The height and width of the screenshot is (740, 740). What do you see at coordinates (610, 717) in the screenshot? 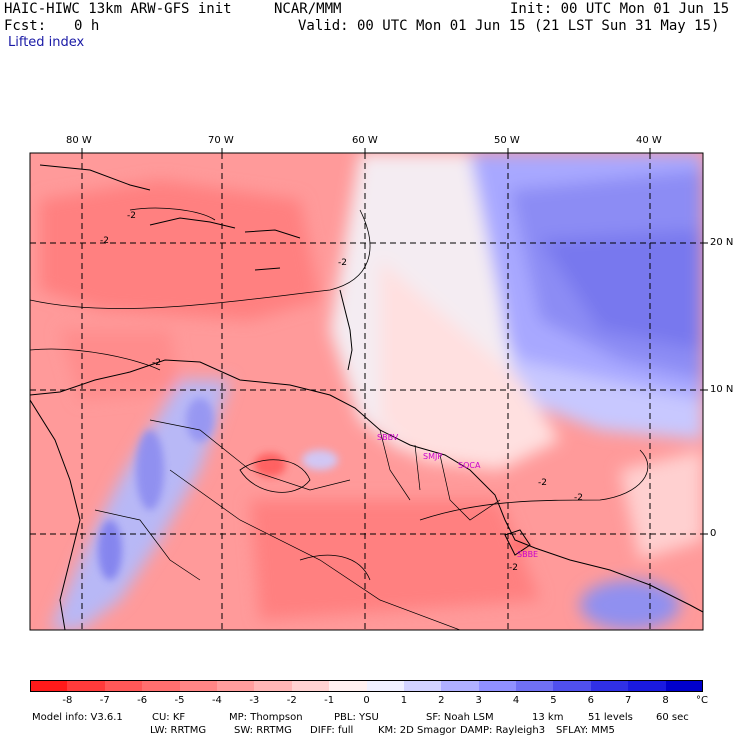
I see `levels: 51 levels` at bounding box center [610, 717].